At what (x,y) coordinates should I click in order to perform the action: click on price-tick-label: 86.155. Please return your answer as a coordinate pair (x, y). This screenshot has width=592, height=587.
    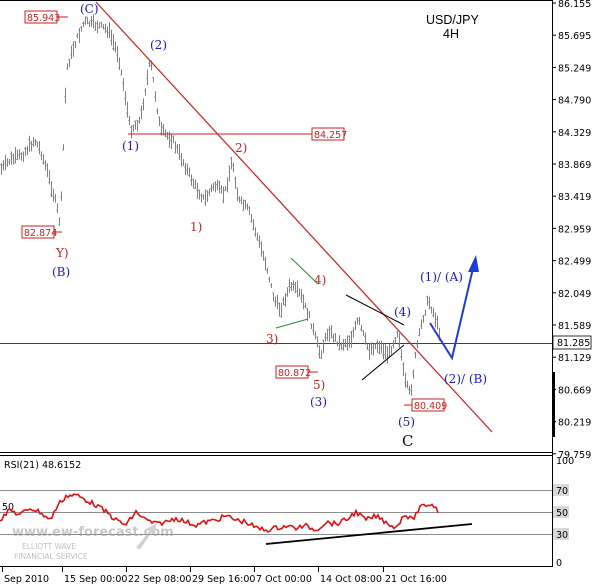
    Looking at the image, I should click on (574, 5).